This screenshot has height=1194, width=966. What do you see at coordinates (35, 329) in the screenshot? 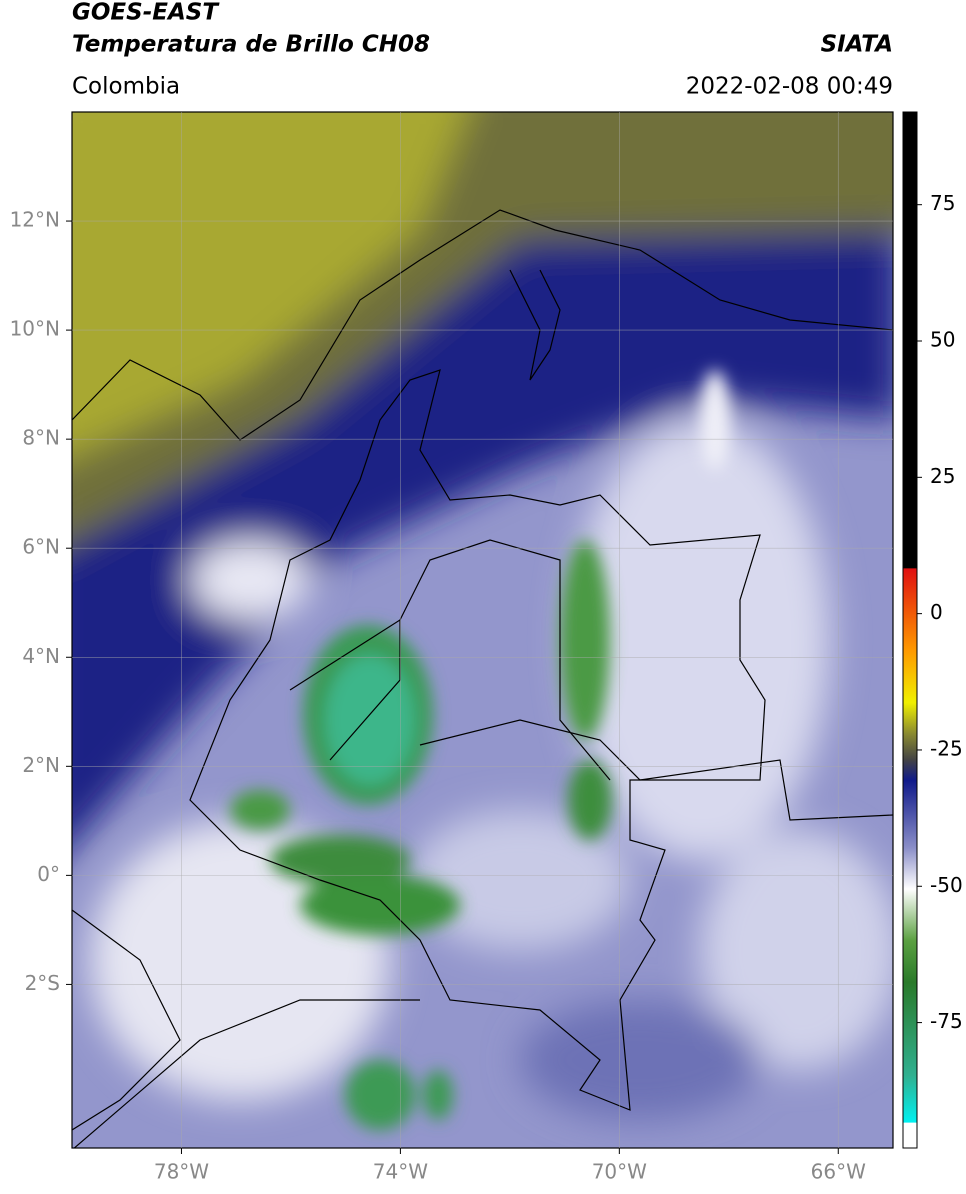
I see `y-tick-label: 10°N` at bounding box center [35, 329].